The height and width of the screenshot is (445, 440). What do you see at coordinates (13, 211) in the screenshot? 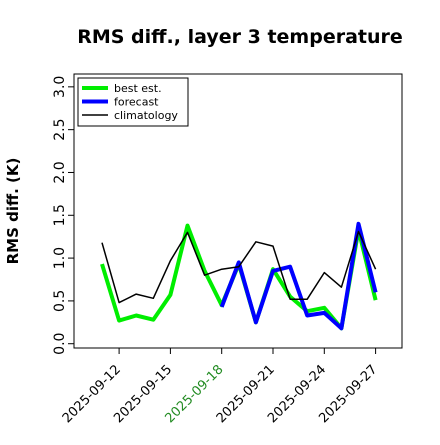
I see `y-axis-label: RMS diff. (K)` at bounding box center [13, 211].